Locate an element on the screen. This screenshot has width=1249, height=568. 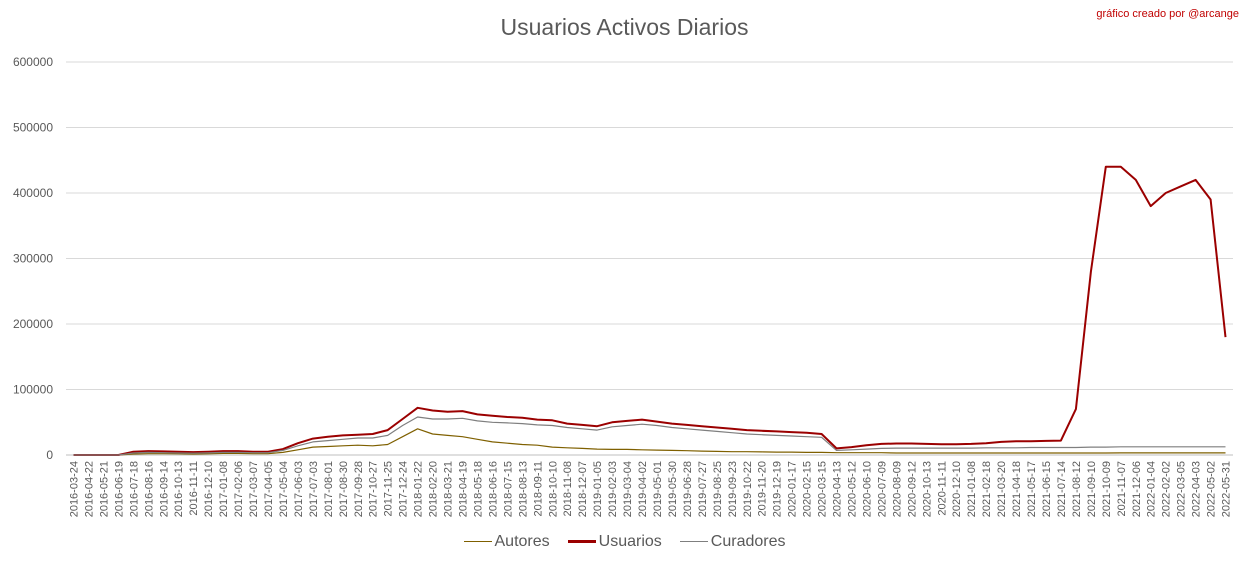
x-tick-label: 2018-03-21 is located at coordinates (449, 489).